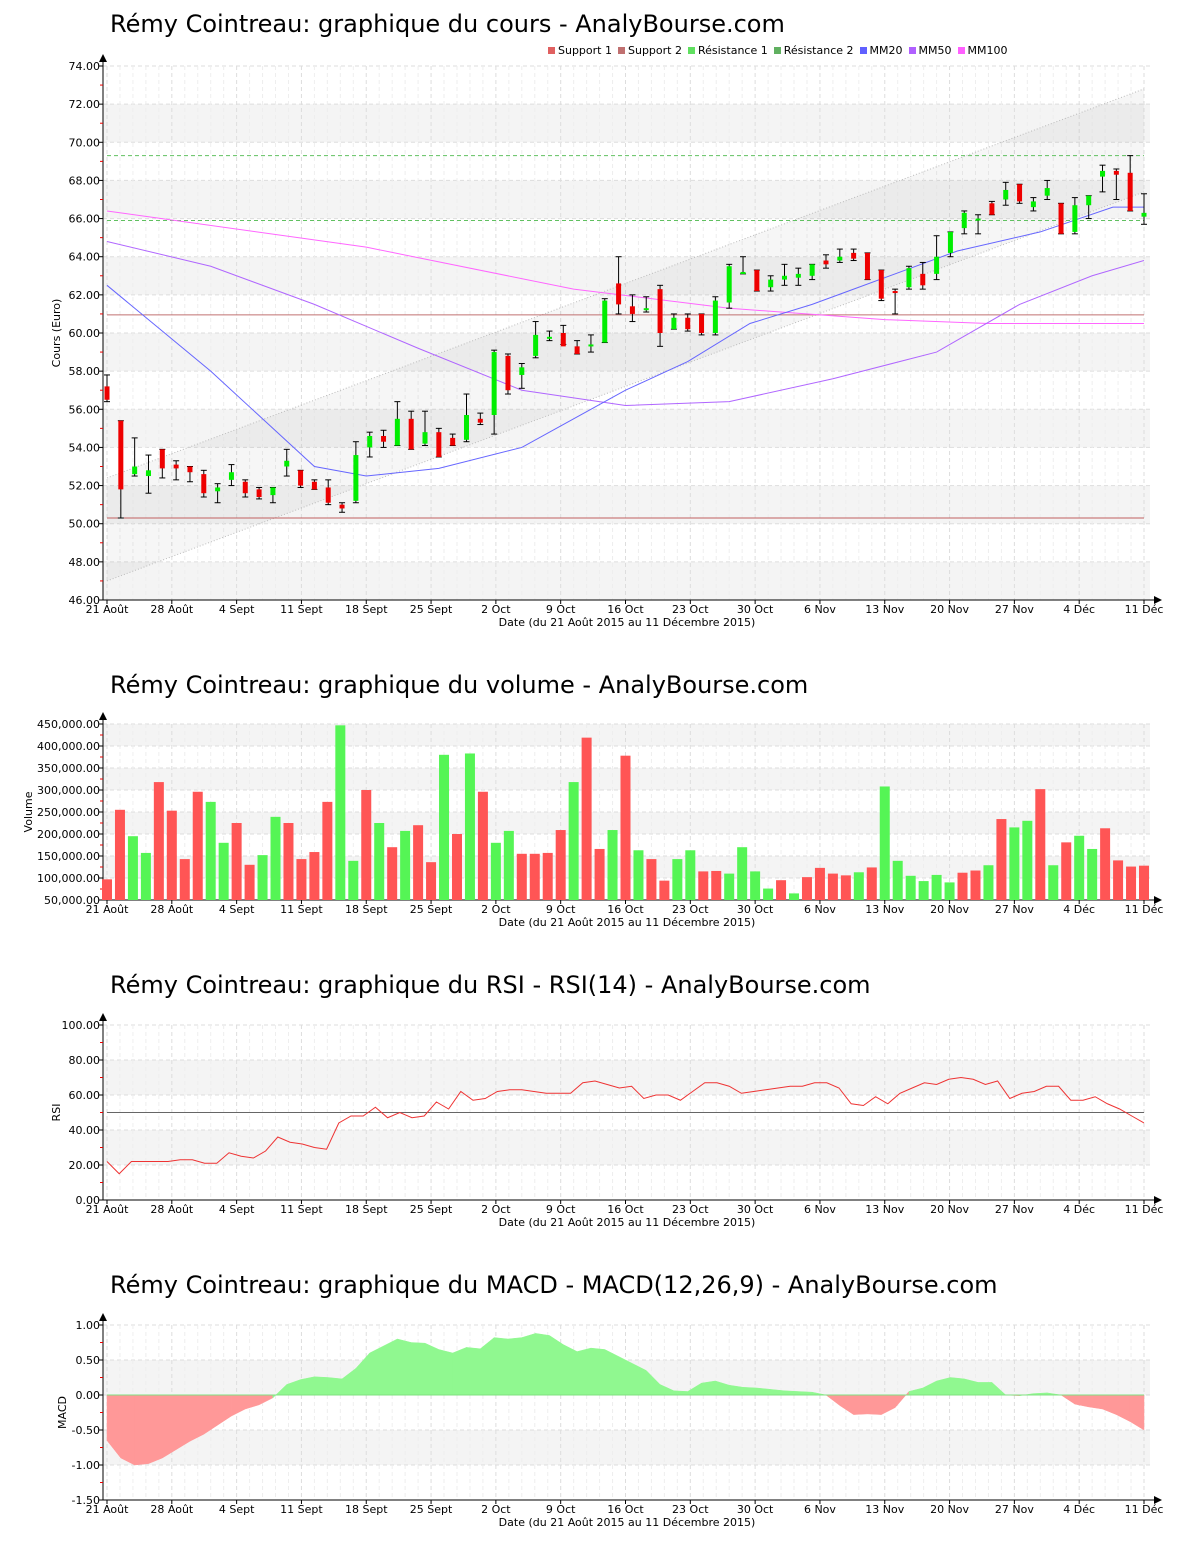  Describe the element at coordinates (813, 50) in the screenshot. I see `legend-item-resistance-2: Résistance 2` at that location.